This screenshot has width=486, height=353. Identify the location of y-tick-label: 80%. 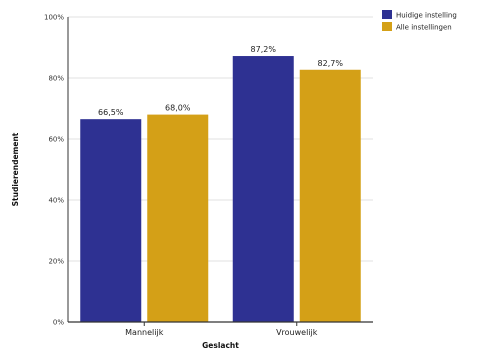
(56, 79).